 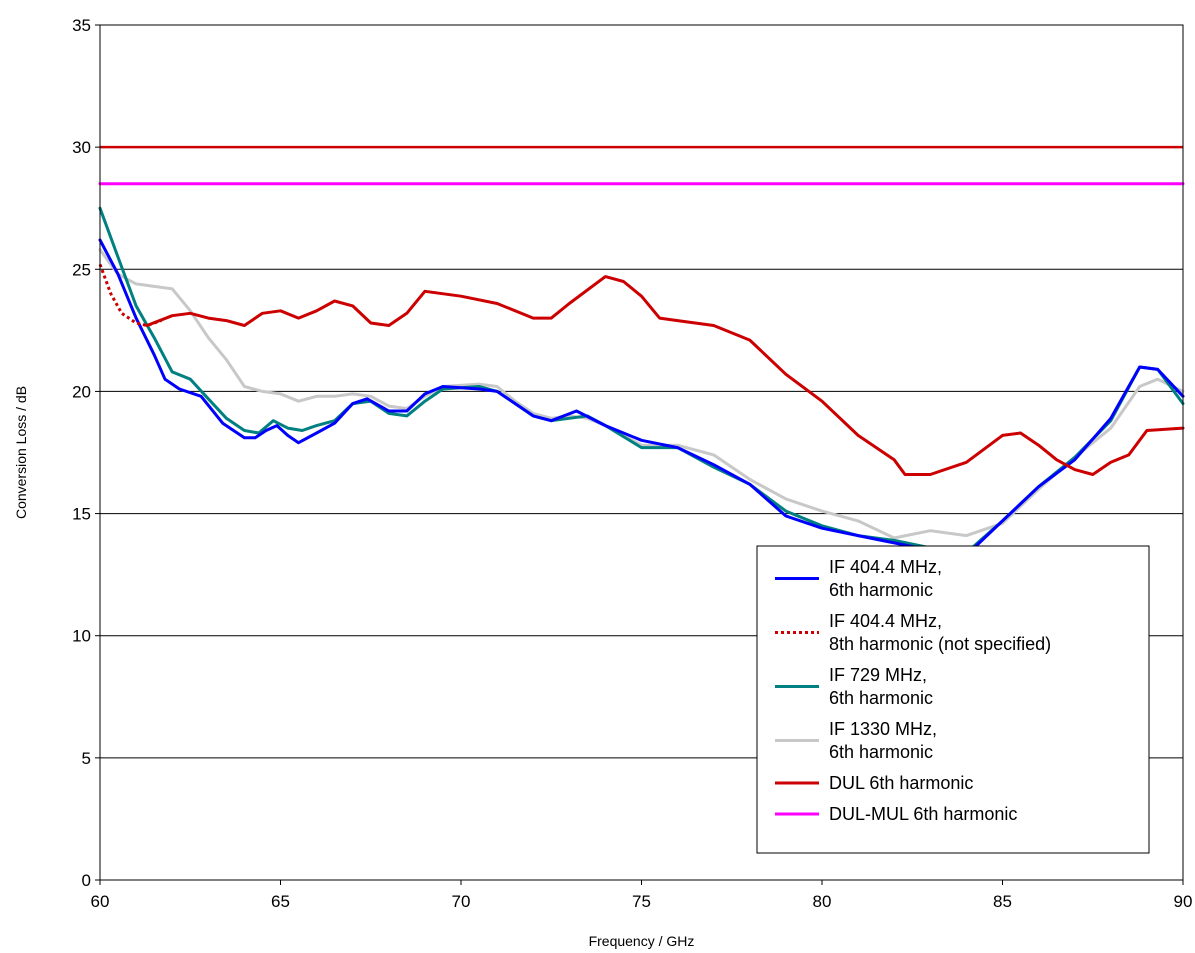 What do you see at coordinates (1002, 901) in the screenshot?
I see `x-tick-label: 85` at bounding box center [1002, 901].